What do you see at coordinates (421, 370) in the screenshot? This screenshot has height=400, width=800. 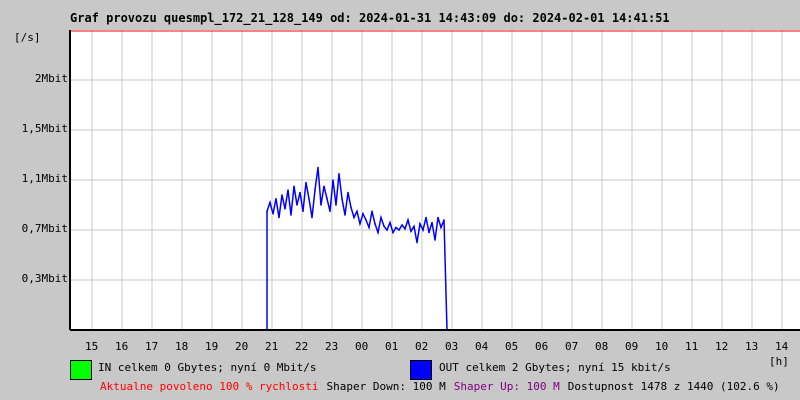 I see `legend-out-swatch` at bounding box center [421, 370].